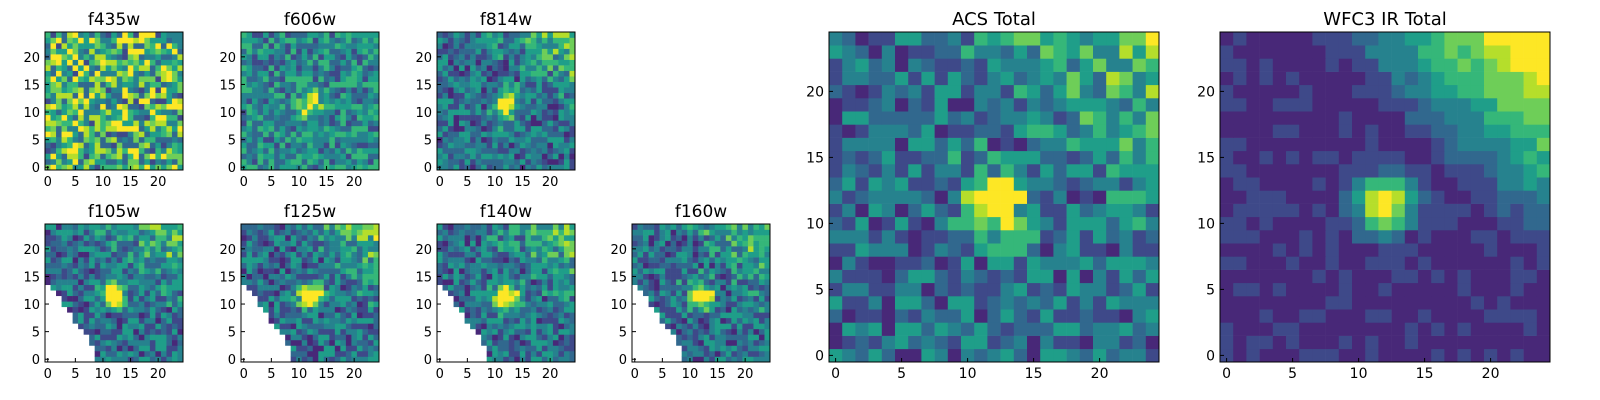 The image size is (1600, 400). I want to click on axes-frame, so click(310, 293).